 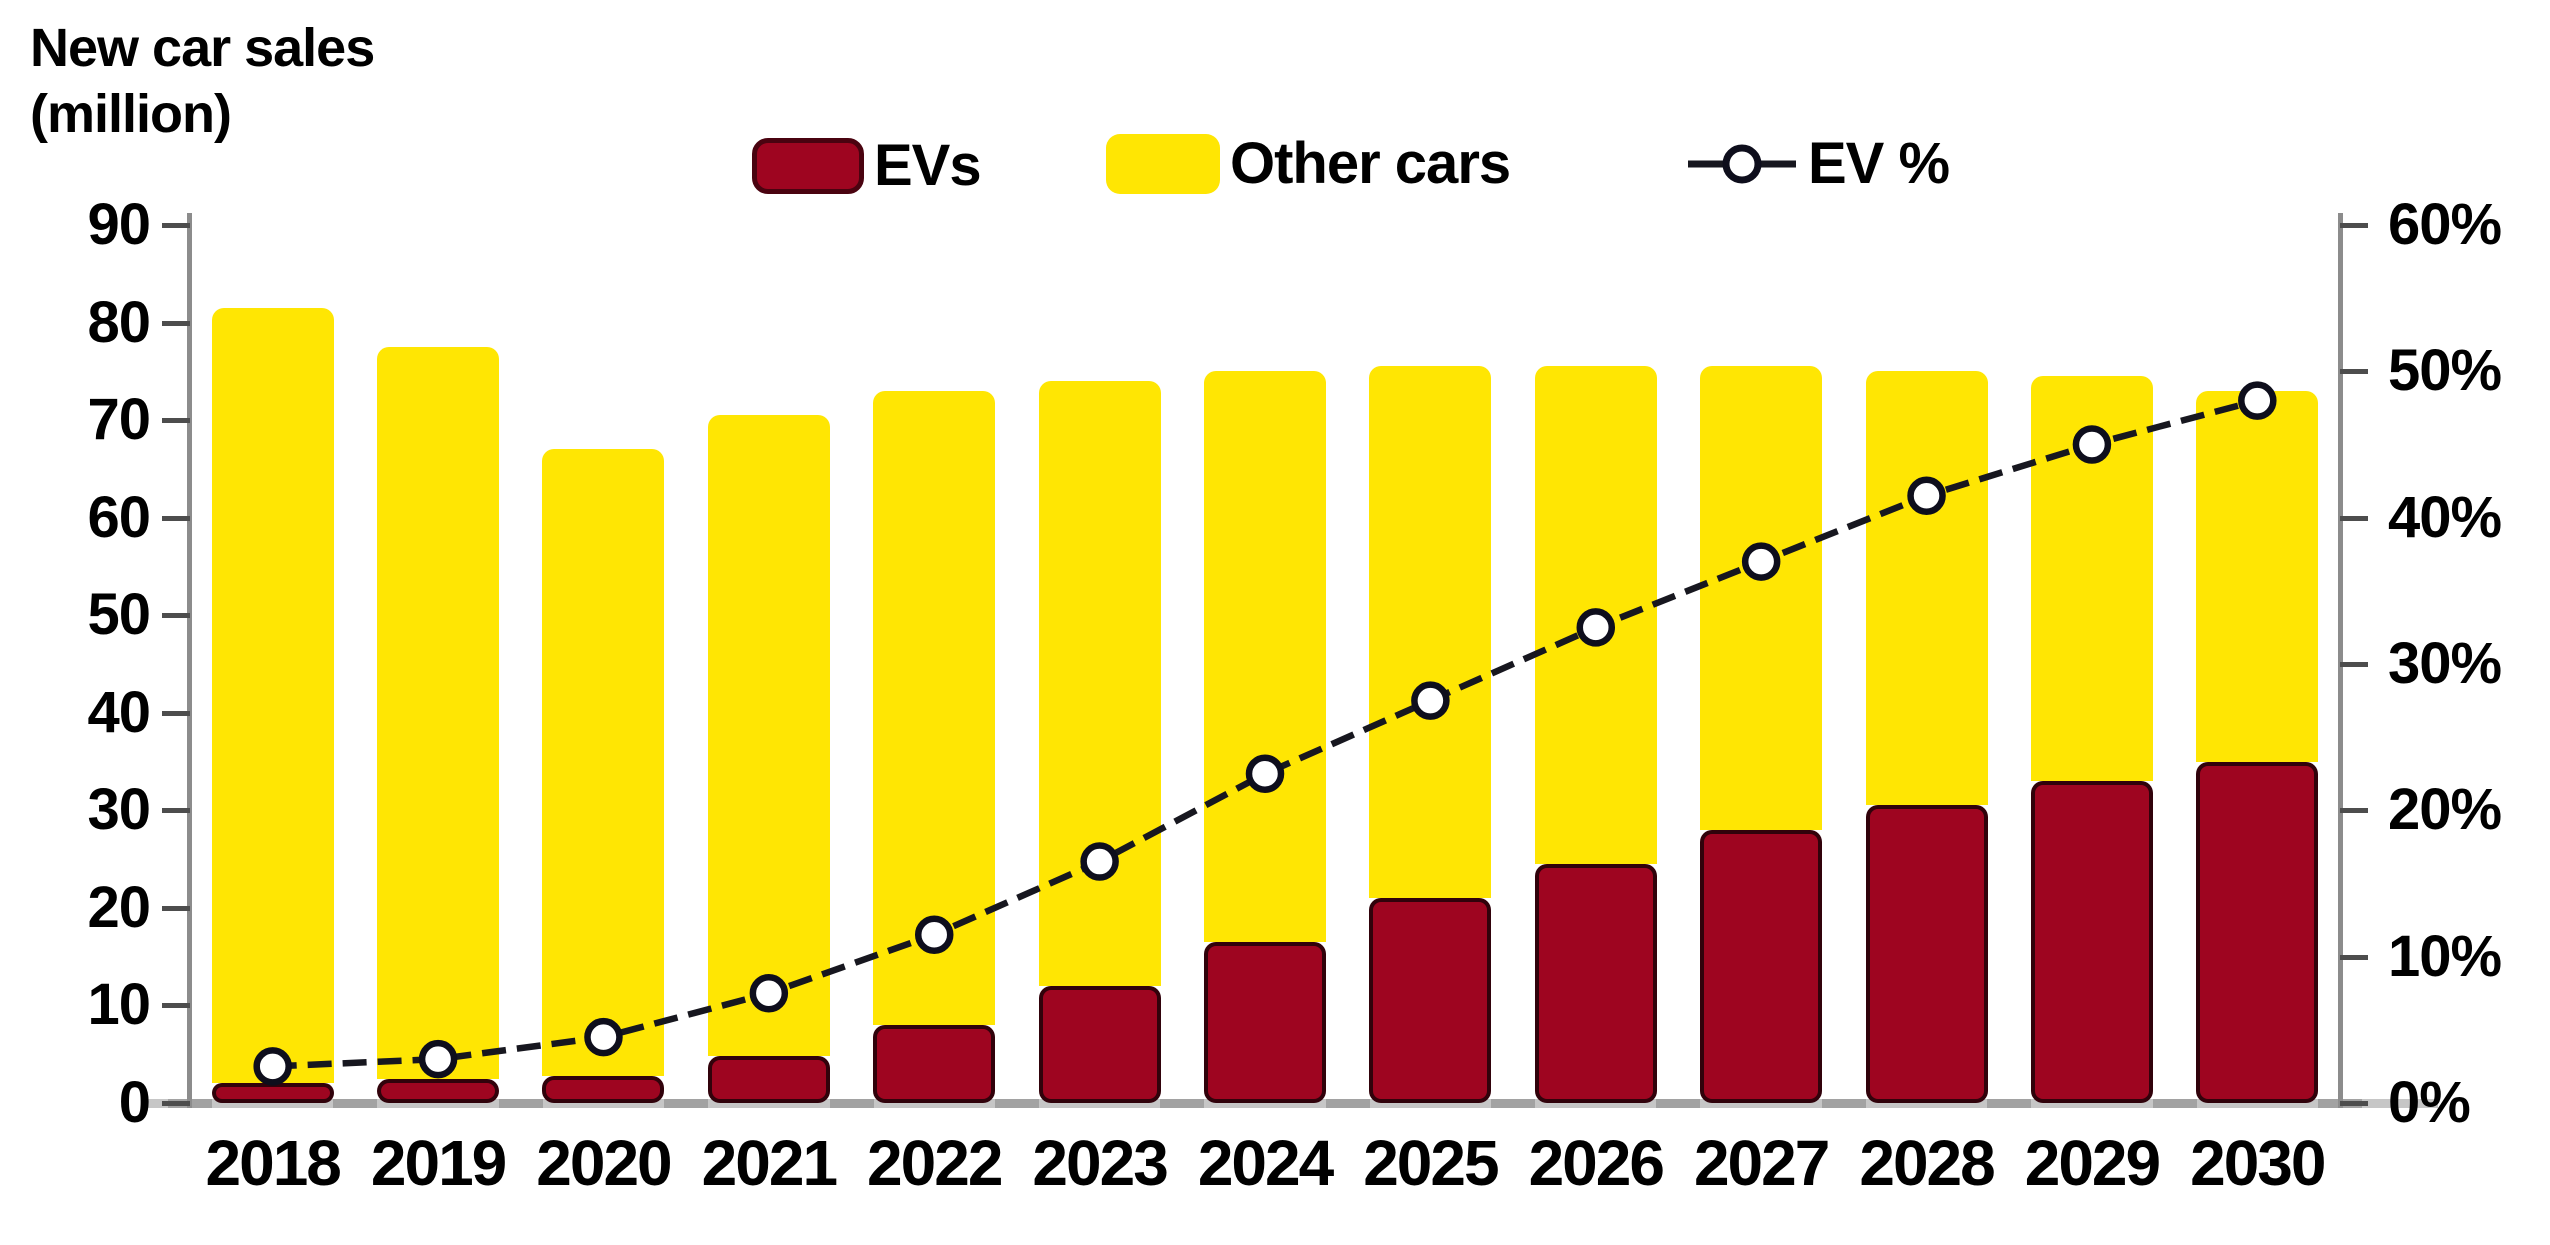 I want to click on bar-evs-2027, so click(x=1761, y=966).